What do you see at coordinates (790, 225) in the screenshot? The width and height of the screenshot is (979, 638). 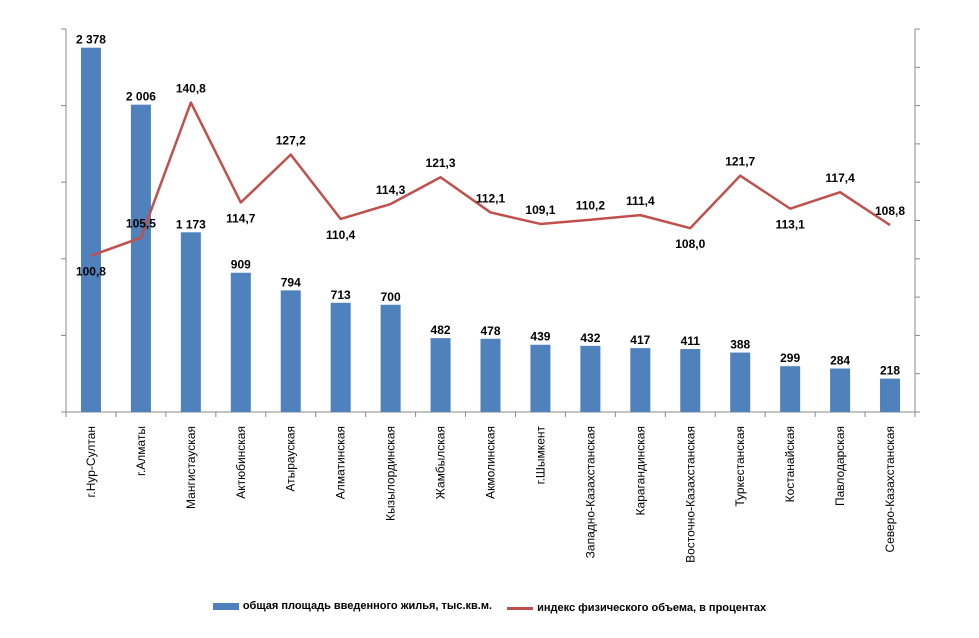 I see `line-data-label: 113,1` at bounding box center [790, 225].